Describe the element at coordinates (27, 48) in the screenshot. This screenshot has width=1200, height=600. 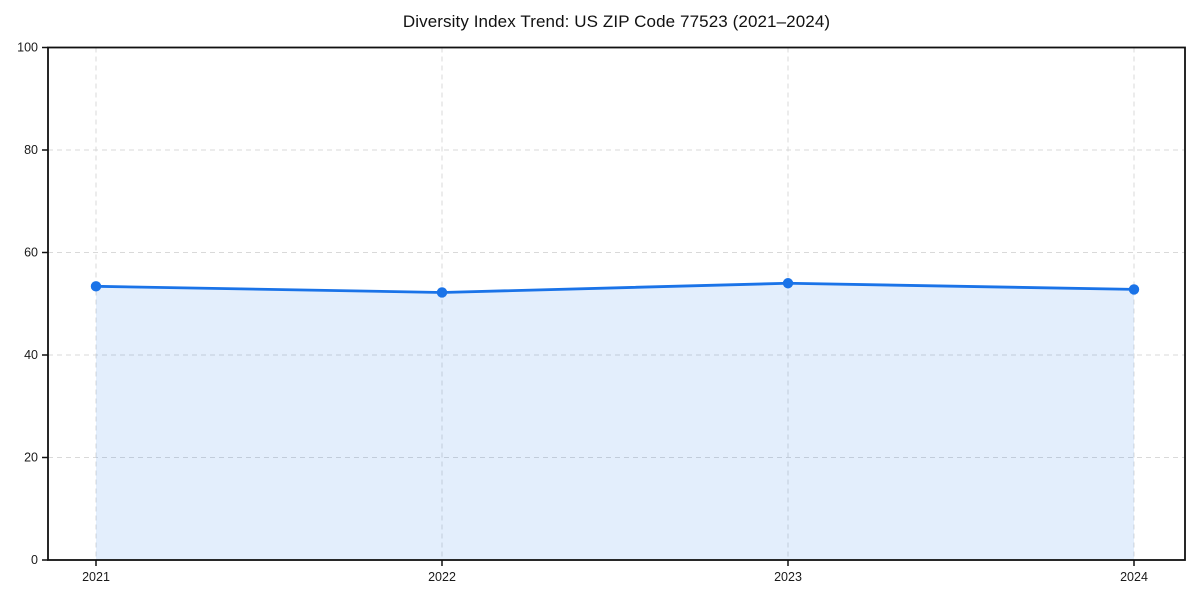
I see `y-tick-label: 100` at that location.